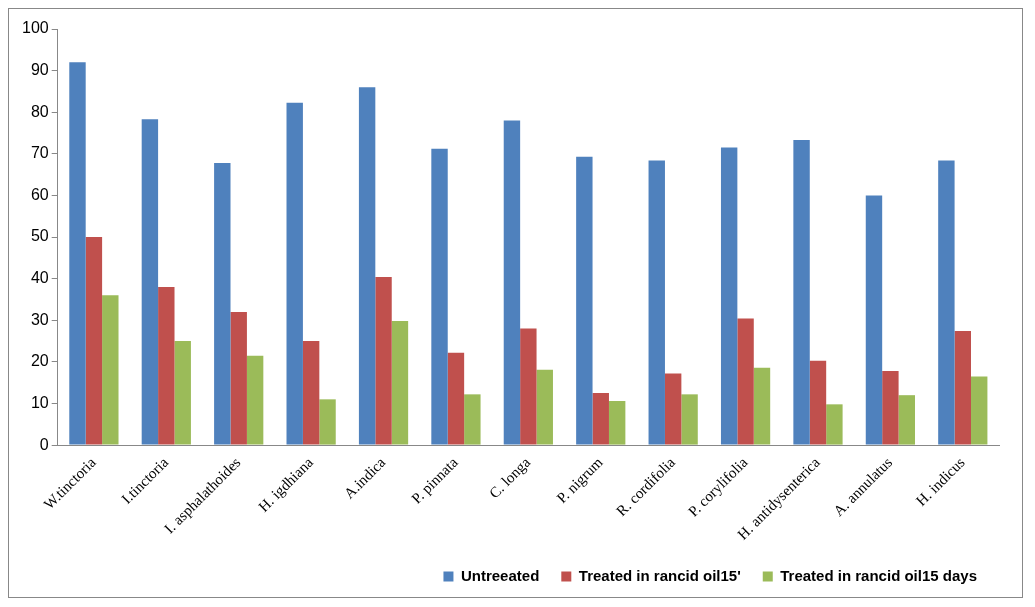 This screenshot has height=607, width=1035. What do you see at coordinates (39, 111) in the screenshot?
I see `y-tick-label: 80` at bounding box center [39, 111].